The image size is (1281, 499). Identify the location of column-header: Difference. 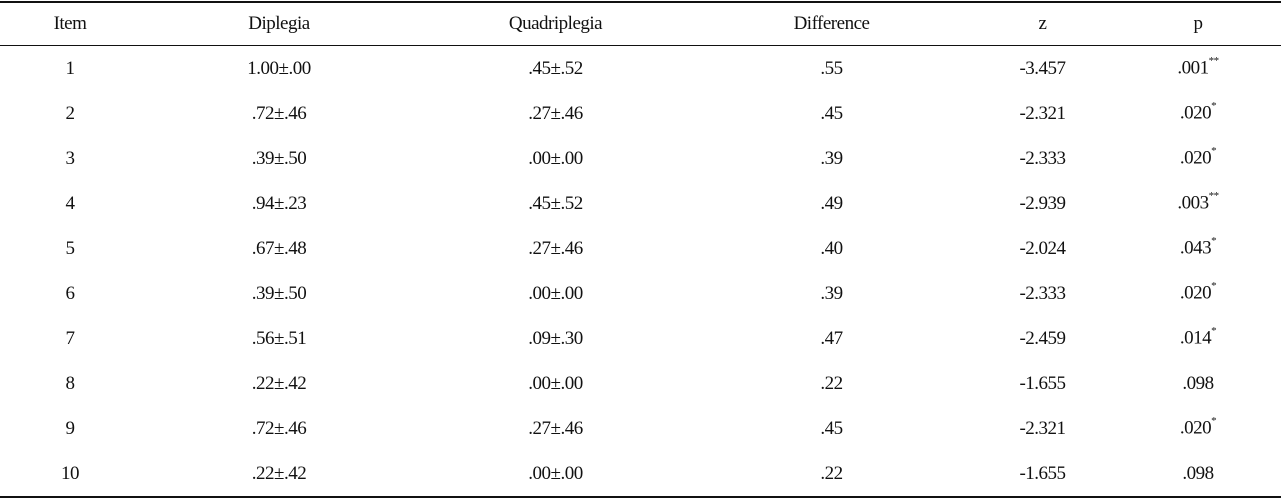
(831, 23).